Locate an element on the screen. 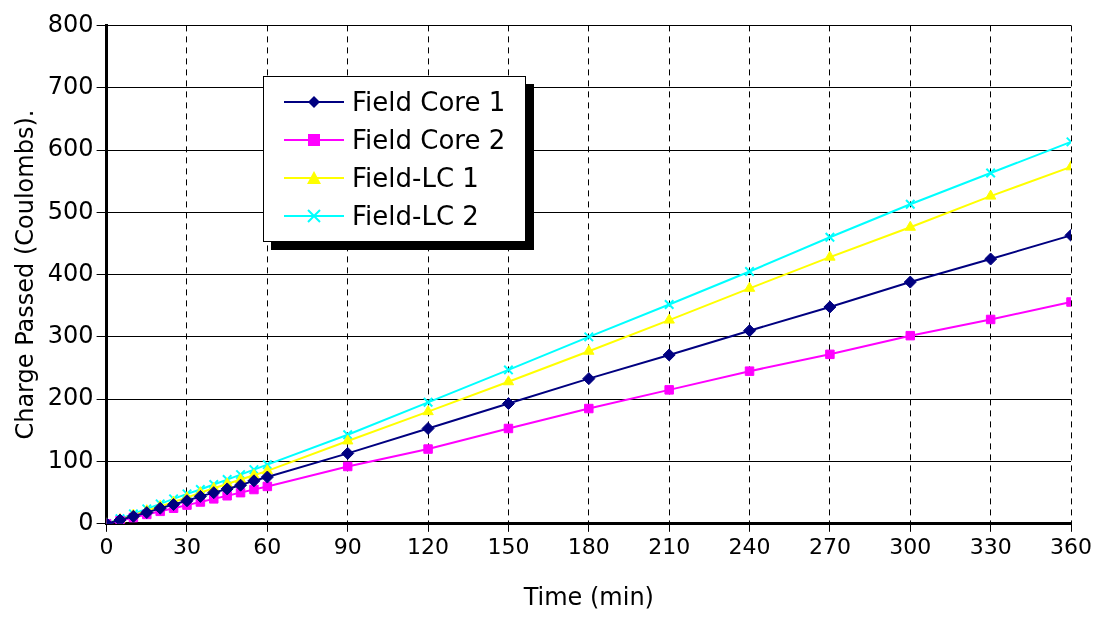  x-tick-label: 300 is located at coordinates (910, 546).